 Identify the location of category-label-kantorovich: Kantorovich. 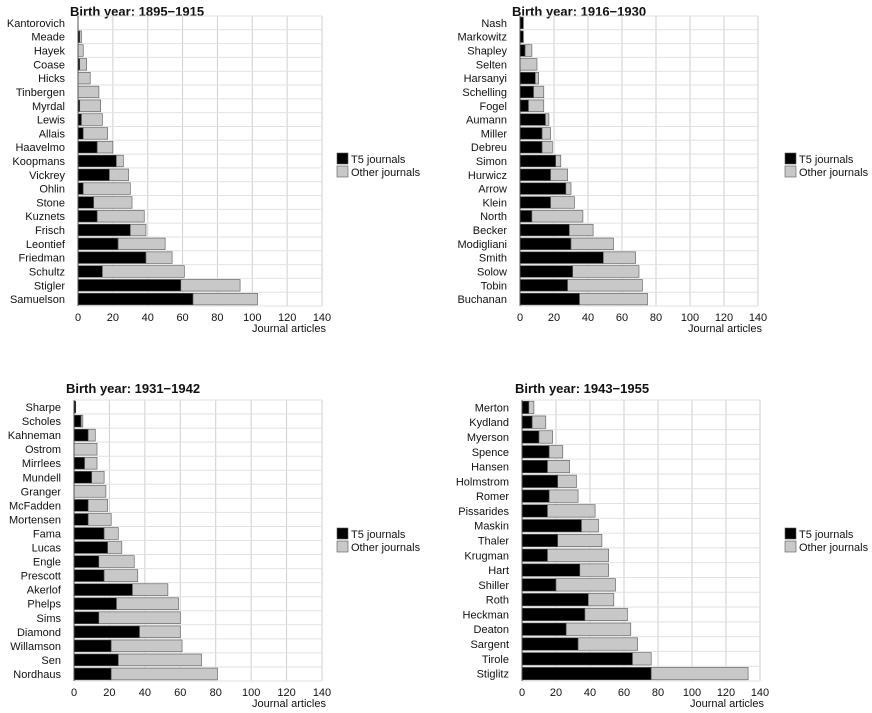
(36, 24).